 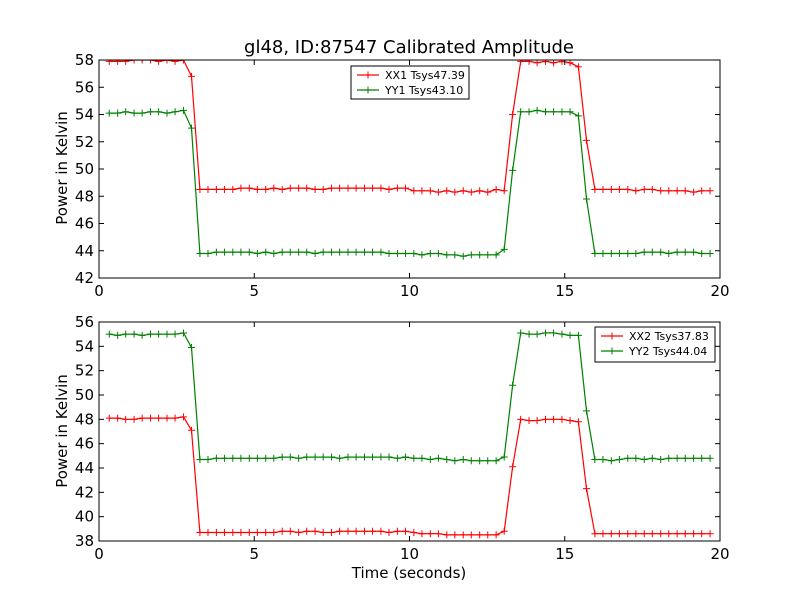 What do you see at coordinates (425, 75) in the screenshot?
I see `legend-label: XX1 Tsys47.39` at bounding box center [425, 75].